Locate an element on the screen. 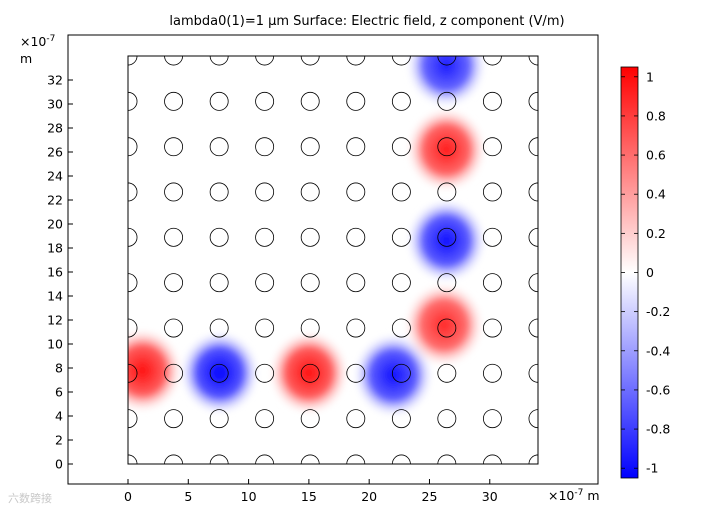 This screenshot has width=703, height=512. x-tick-label: 25 is located at coordinates (430, 496).